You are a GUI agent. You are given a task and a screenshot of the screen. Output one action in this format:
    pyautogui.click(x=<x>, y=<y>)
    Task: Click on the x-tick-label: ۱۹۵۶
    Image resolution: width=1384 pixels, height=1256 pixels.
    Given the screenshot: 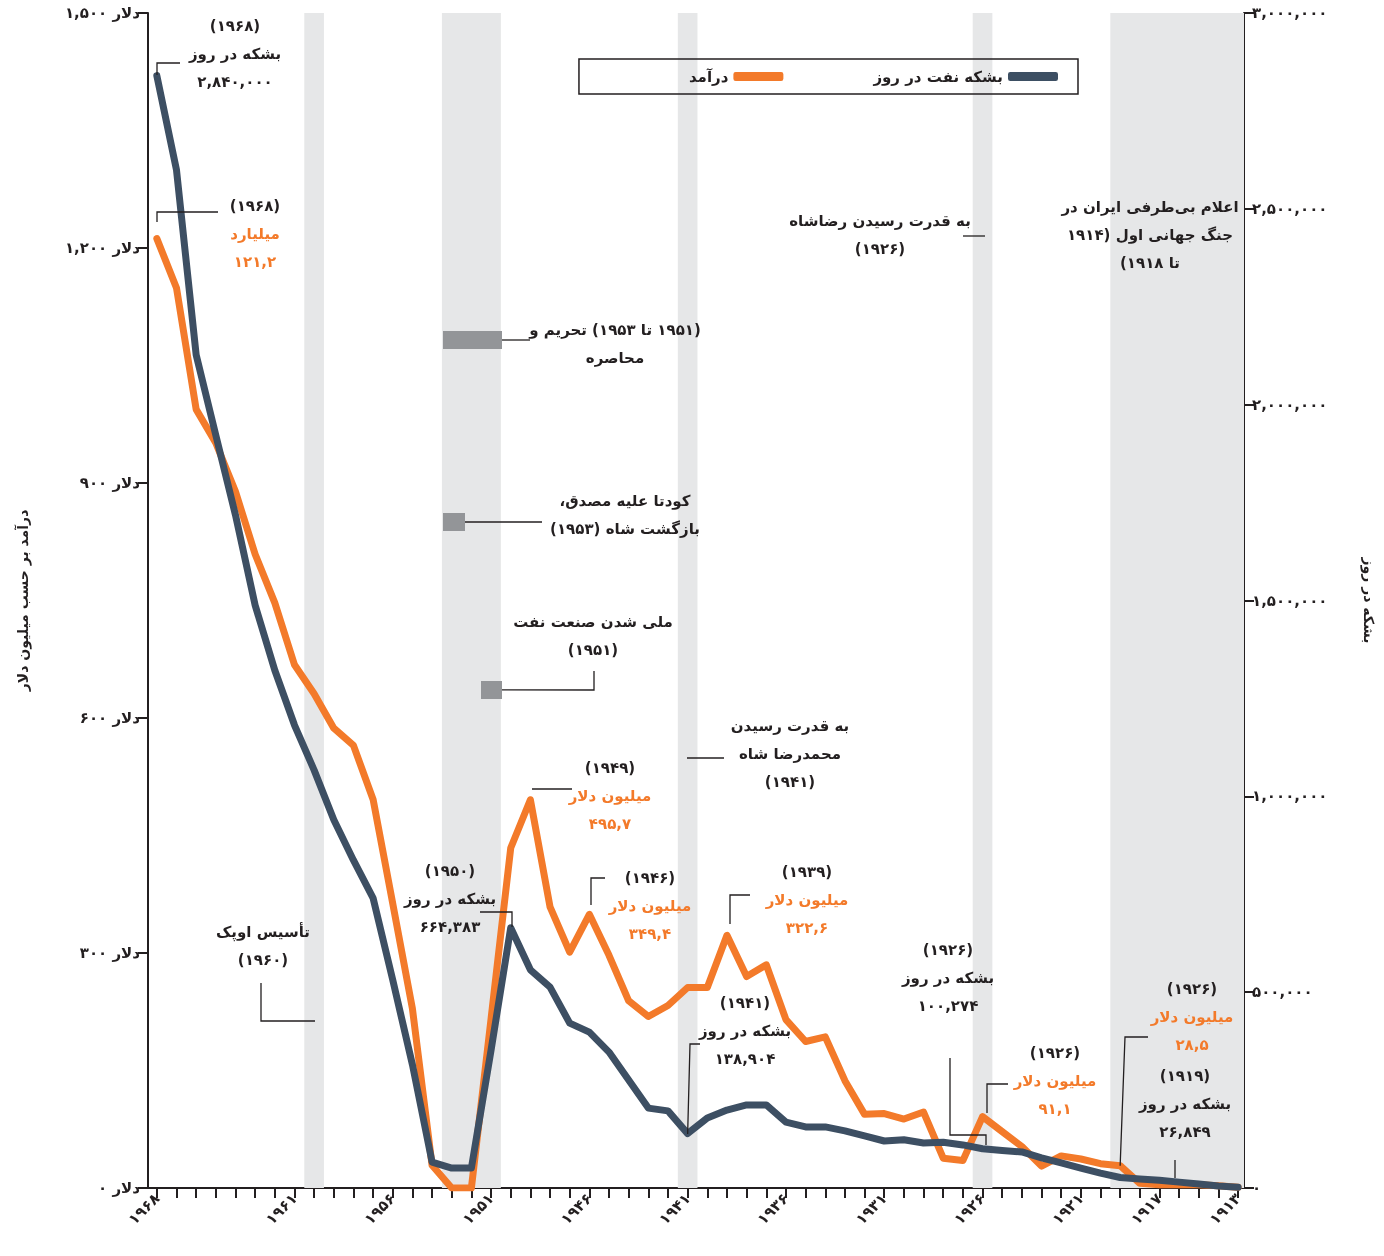 What is the action you would take?
    pyautogui.click(x=380, y=1209)
    